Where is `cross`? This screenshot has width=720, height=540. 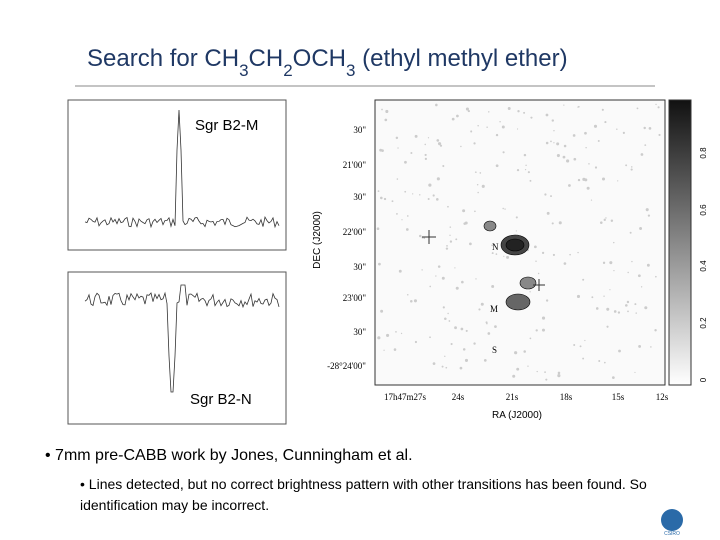
cross is located at coordinates (483, 260).